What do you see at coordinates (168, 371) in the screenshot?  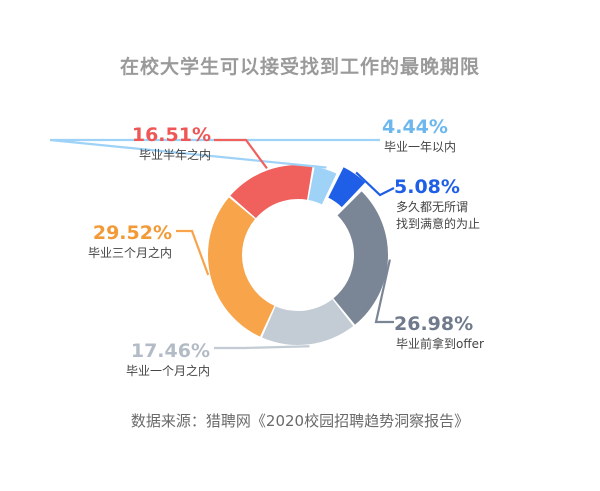 I see `slice-category-label-4: 毕业一个月之内` at bounding box center [168, 371].